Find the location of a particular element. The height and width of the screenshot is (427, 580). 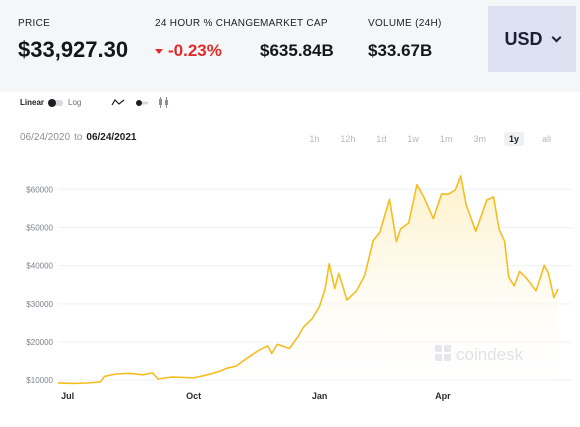

volume-stat: VOLUME (24H) $33.67B is located at coordinates (405, 39).